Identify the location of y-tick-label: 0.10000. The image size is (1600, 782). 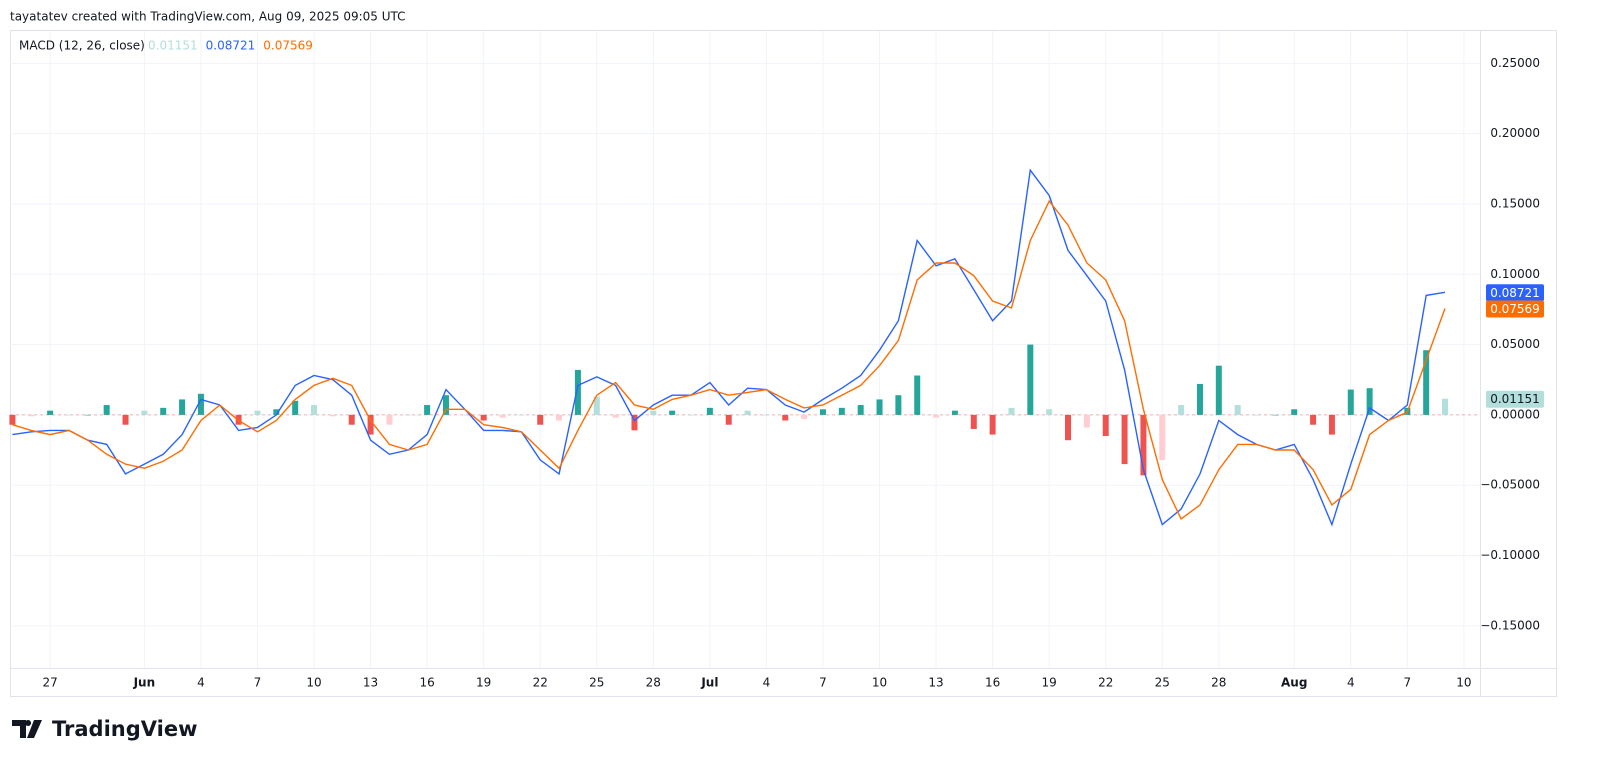
(1515, 274).